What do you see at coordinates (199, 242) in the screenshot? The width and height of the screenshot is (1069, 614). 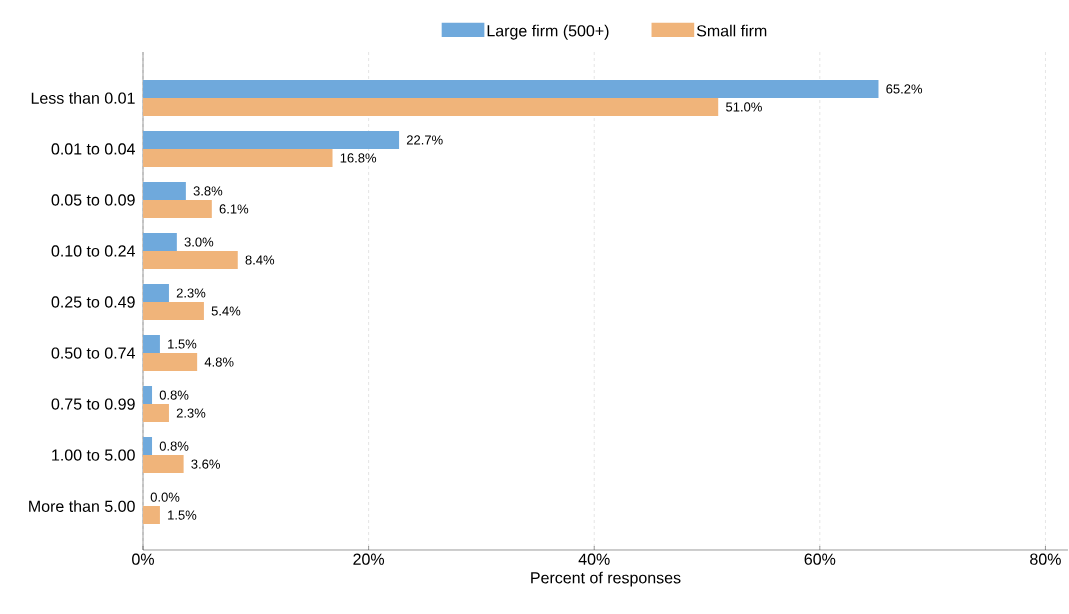 I see `data-label: 3.0%` at bounding box center [199, 242].